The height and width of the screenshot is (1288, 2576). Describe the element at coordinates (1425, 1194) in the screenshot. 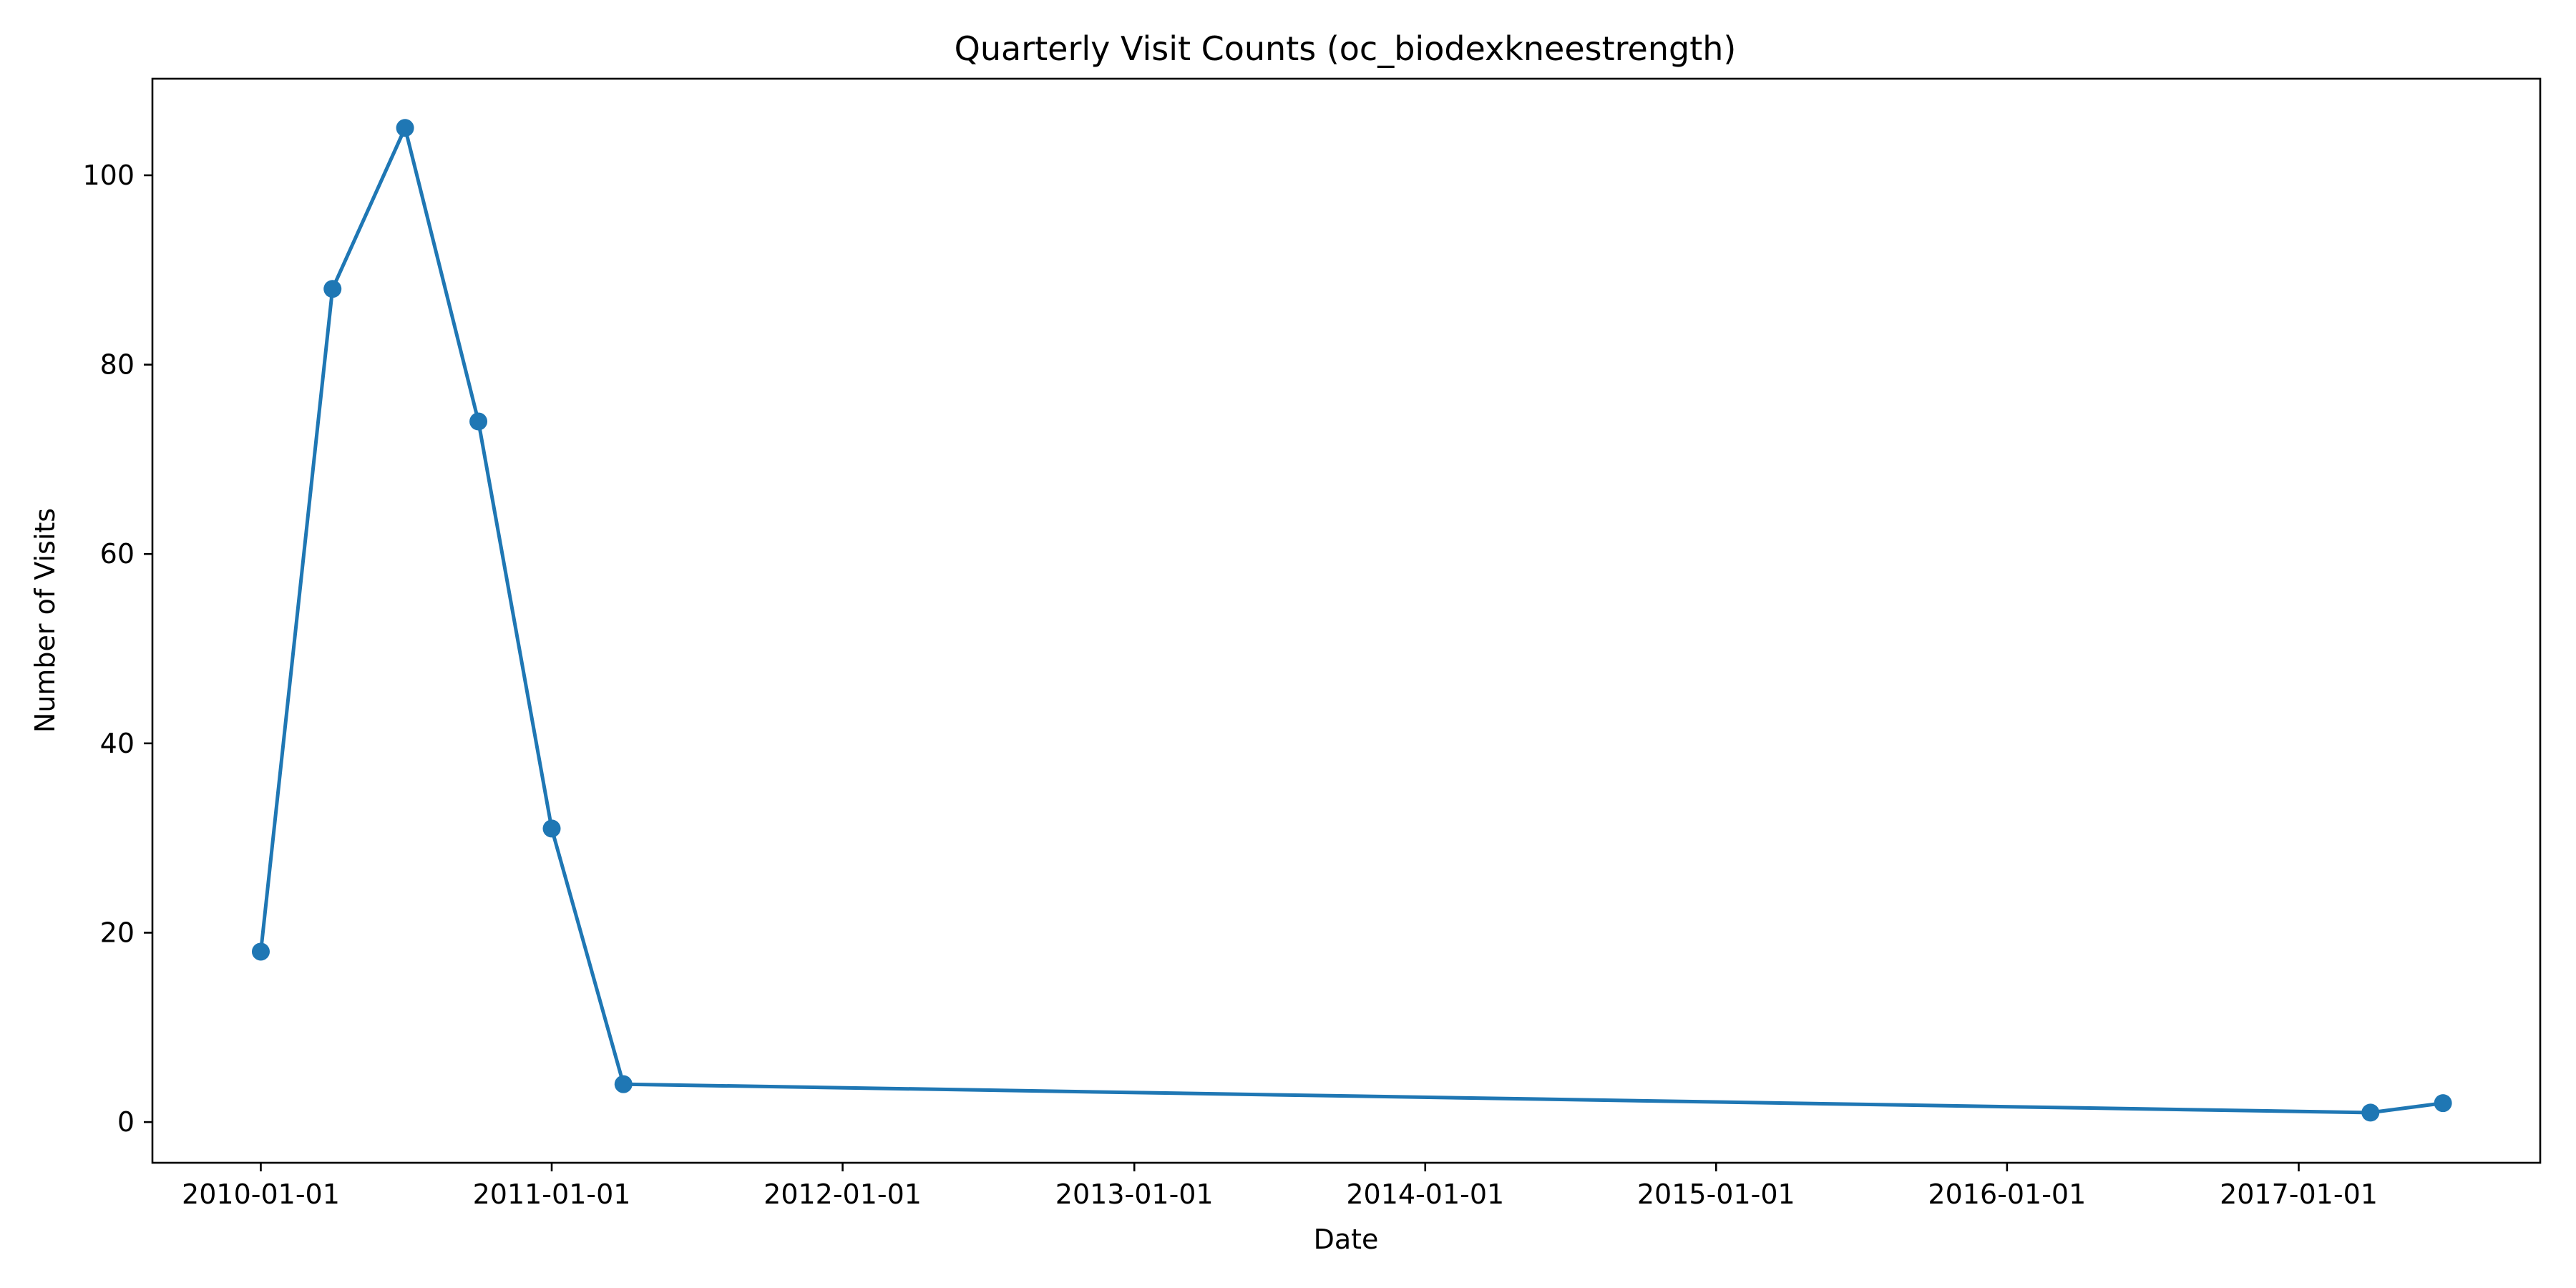

I see `x-tick-label: 2014-01-01` at that location.